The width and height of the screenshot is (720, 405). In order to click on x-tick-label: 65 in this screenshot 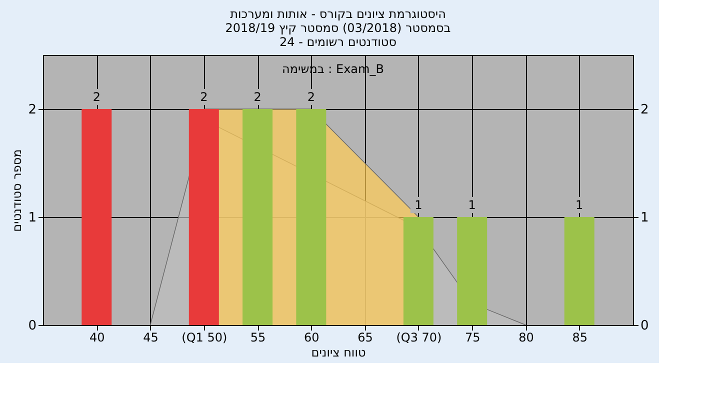, I will do `click(365, 337)`.